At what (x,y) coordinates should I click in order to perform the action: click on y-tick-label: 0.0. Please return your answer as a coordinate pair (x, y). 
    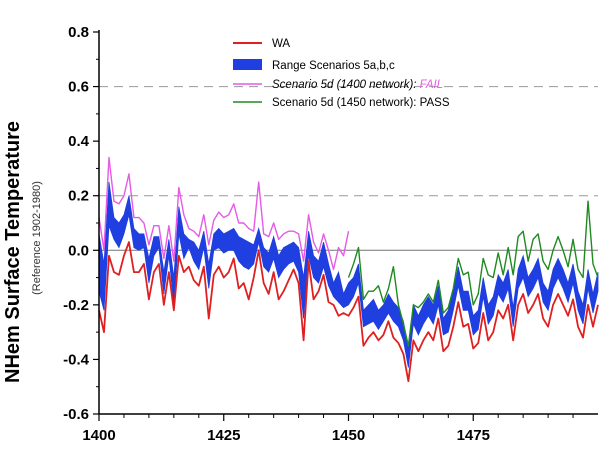
    Looking at the image, I should click on (78, 250).